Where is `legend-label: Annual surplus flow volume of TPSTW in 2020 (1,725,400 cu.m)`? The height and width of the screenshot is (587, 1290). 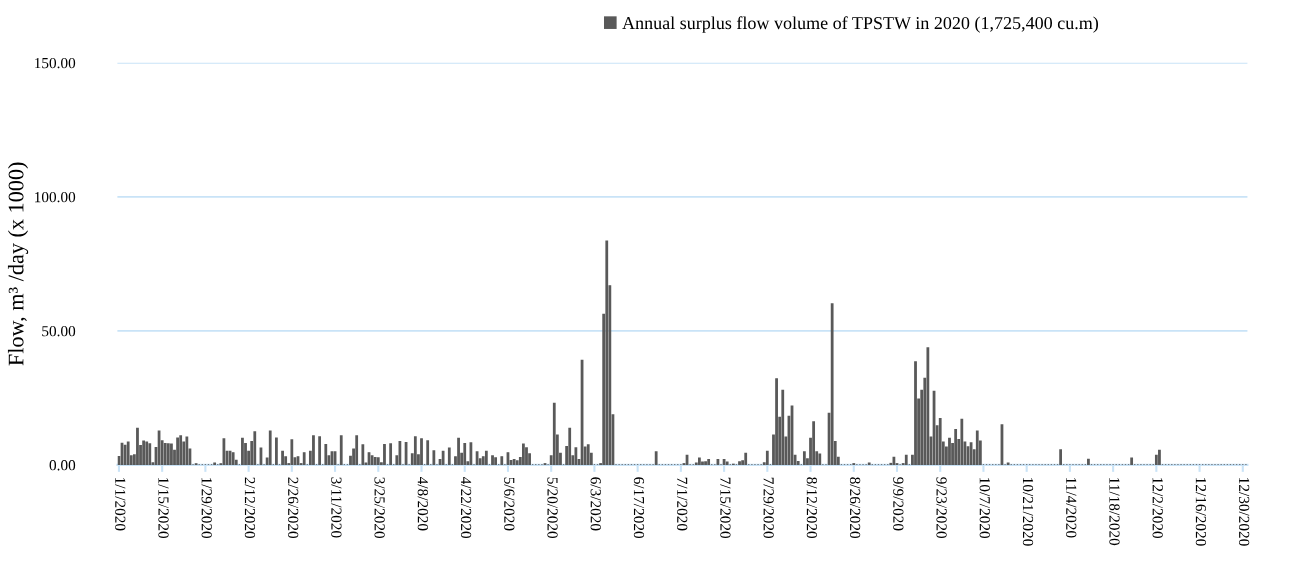
legend-label: Annual surplus flow volume of TPSTW in 2020 (1,725,400 cu.m) is located at coordinates (860, 24).